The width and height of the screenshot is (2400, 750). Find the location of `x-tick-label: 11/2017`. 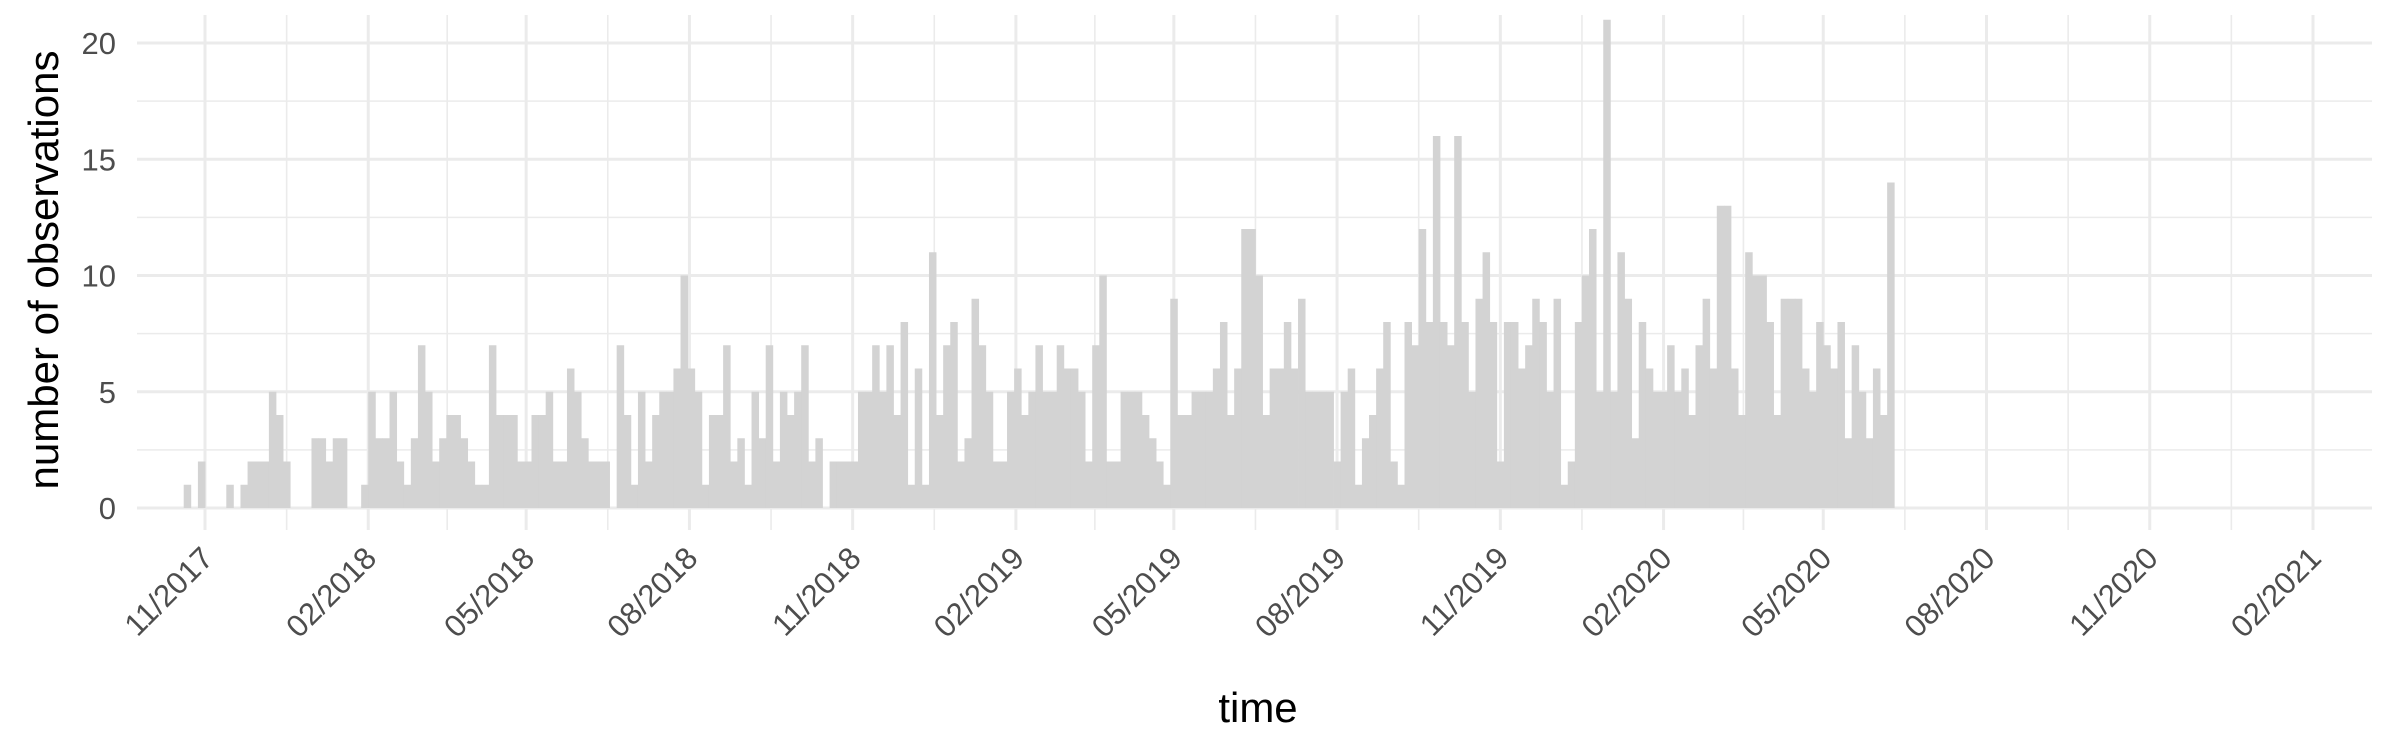

x-tick-label: 11/2017 is located at coordinates (169, 591).